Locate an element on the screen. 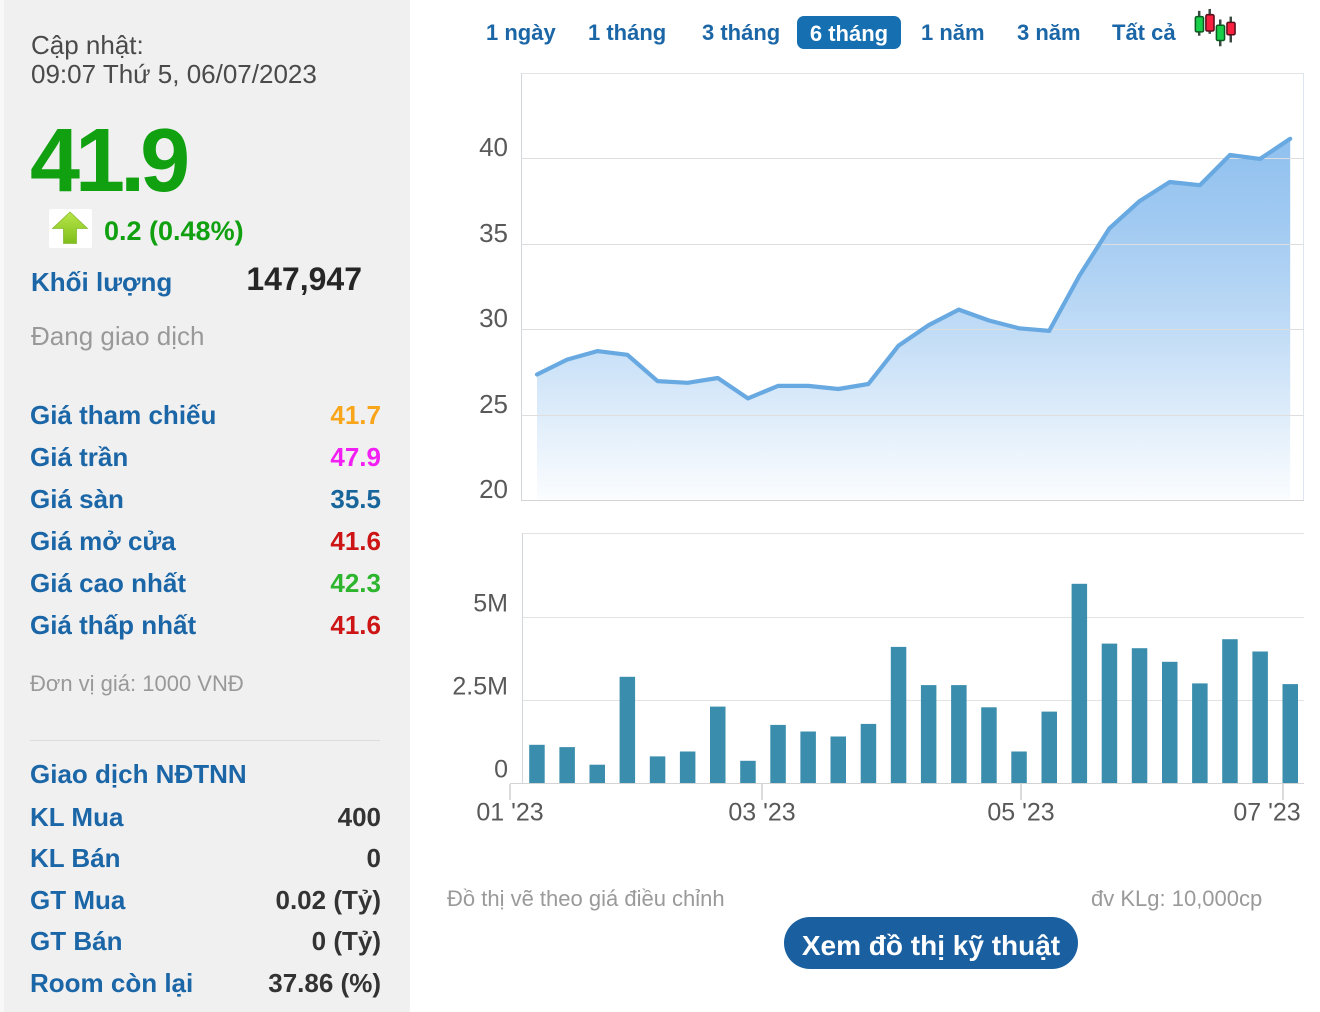 The height and width of the screenshot is (1012, 1320). svg-text: 03 '23 is located at coordinates (761, 813).